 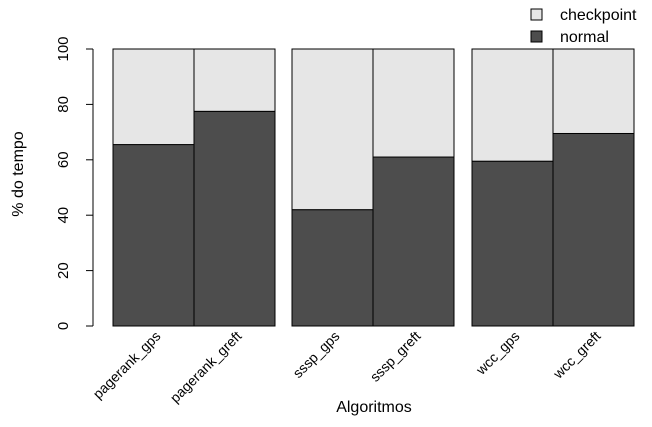 What do you see at coordinates (598, 15) in the screenshot?
I see `legend-label-checkpoint: checkpoint` at bounding box center [598, 15].